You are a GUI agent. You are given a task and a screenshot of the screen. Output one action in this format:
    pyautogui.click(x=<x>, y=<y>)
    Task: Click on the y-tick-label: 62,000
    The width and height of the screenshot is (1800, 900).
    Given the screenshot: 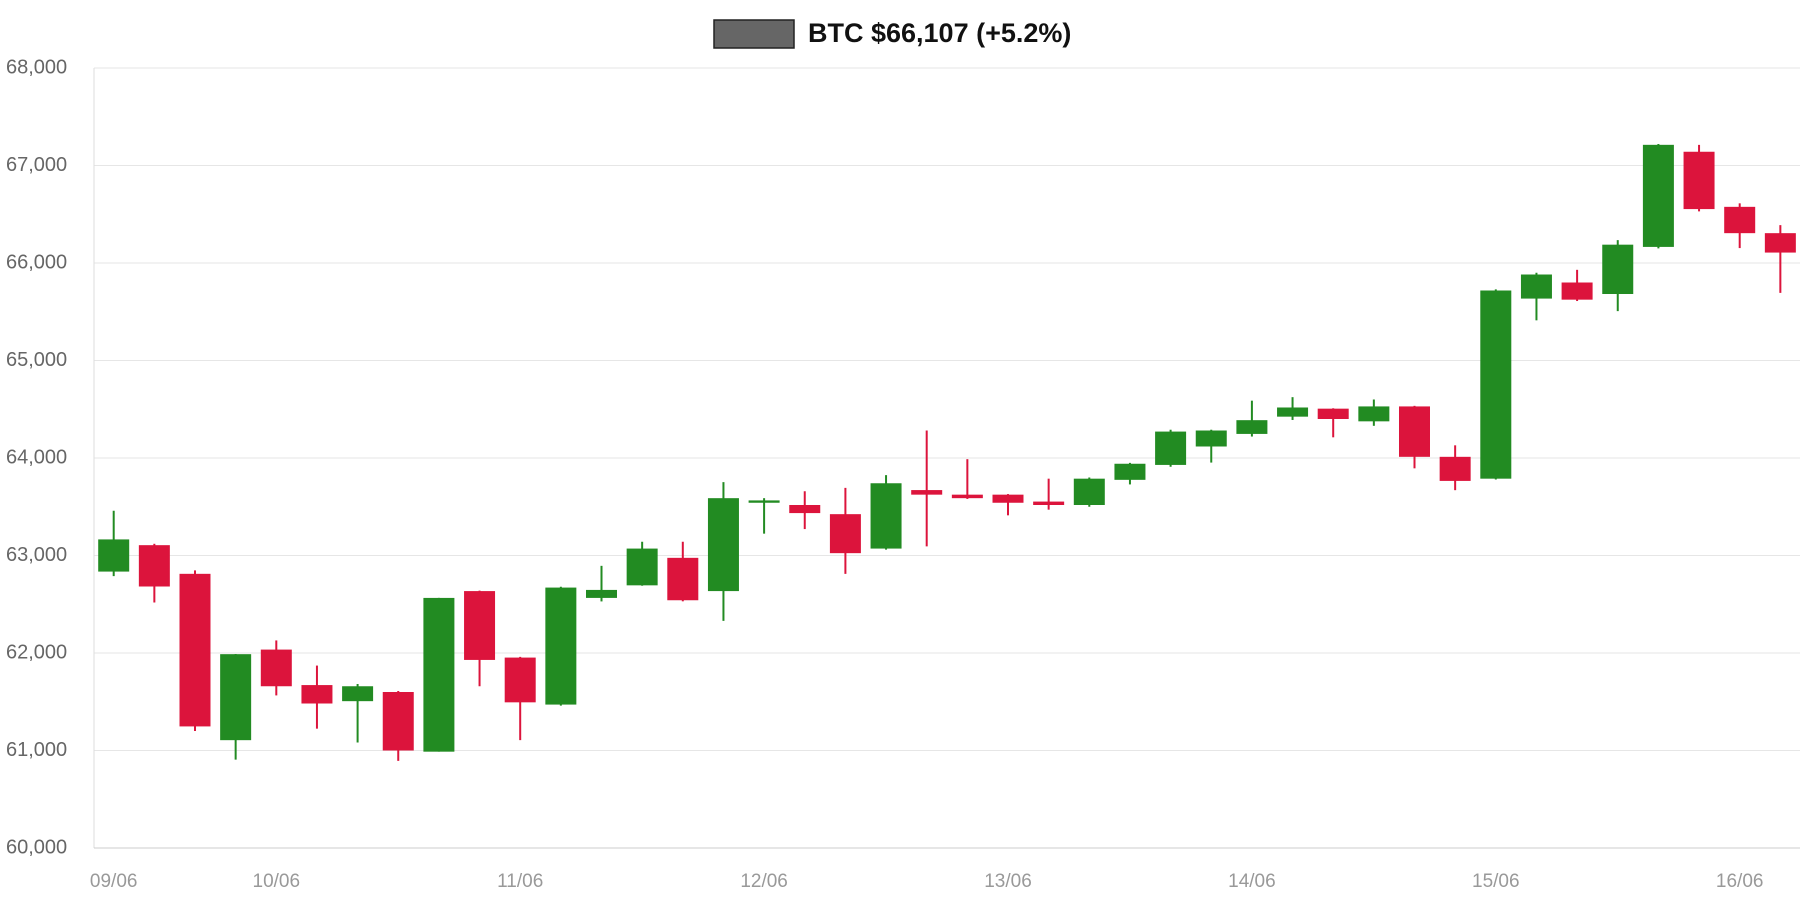 What is the action you would take?
    pyautogui.click(x=36, y=652)
    